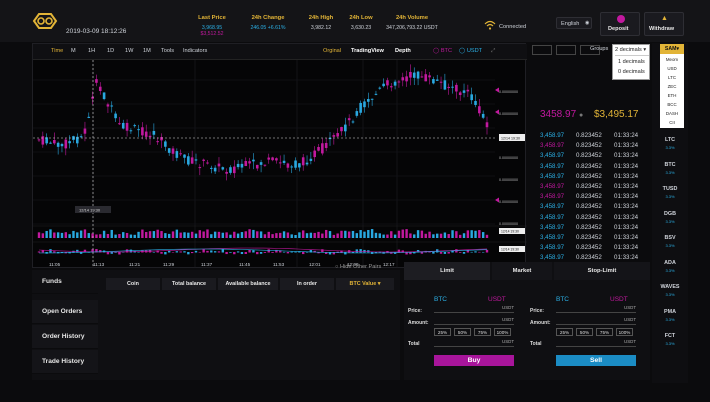 The width and height of the screenshot is (710, 402). I want to click on sell-percent-button: 100%, so click(624, 332).